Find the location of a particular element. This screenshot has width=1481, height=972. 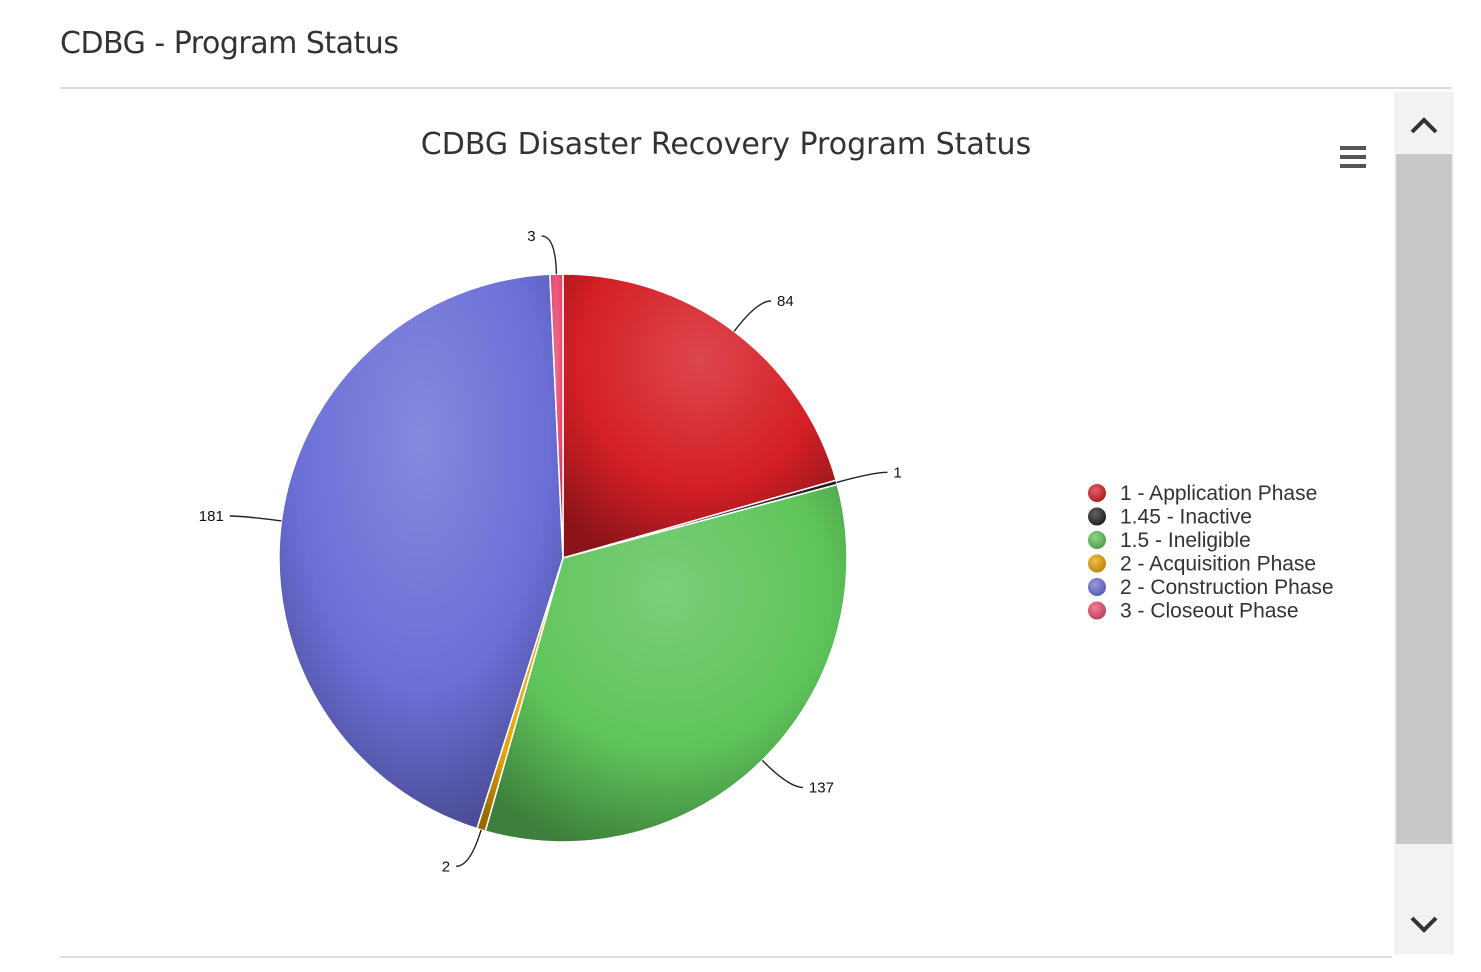

legend-label: 1.5 - Ineligible is located at coordinates (1185, 540).